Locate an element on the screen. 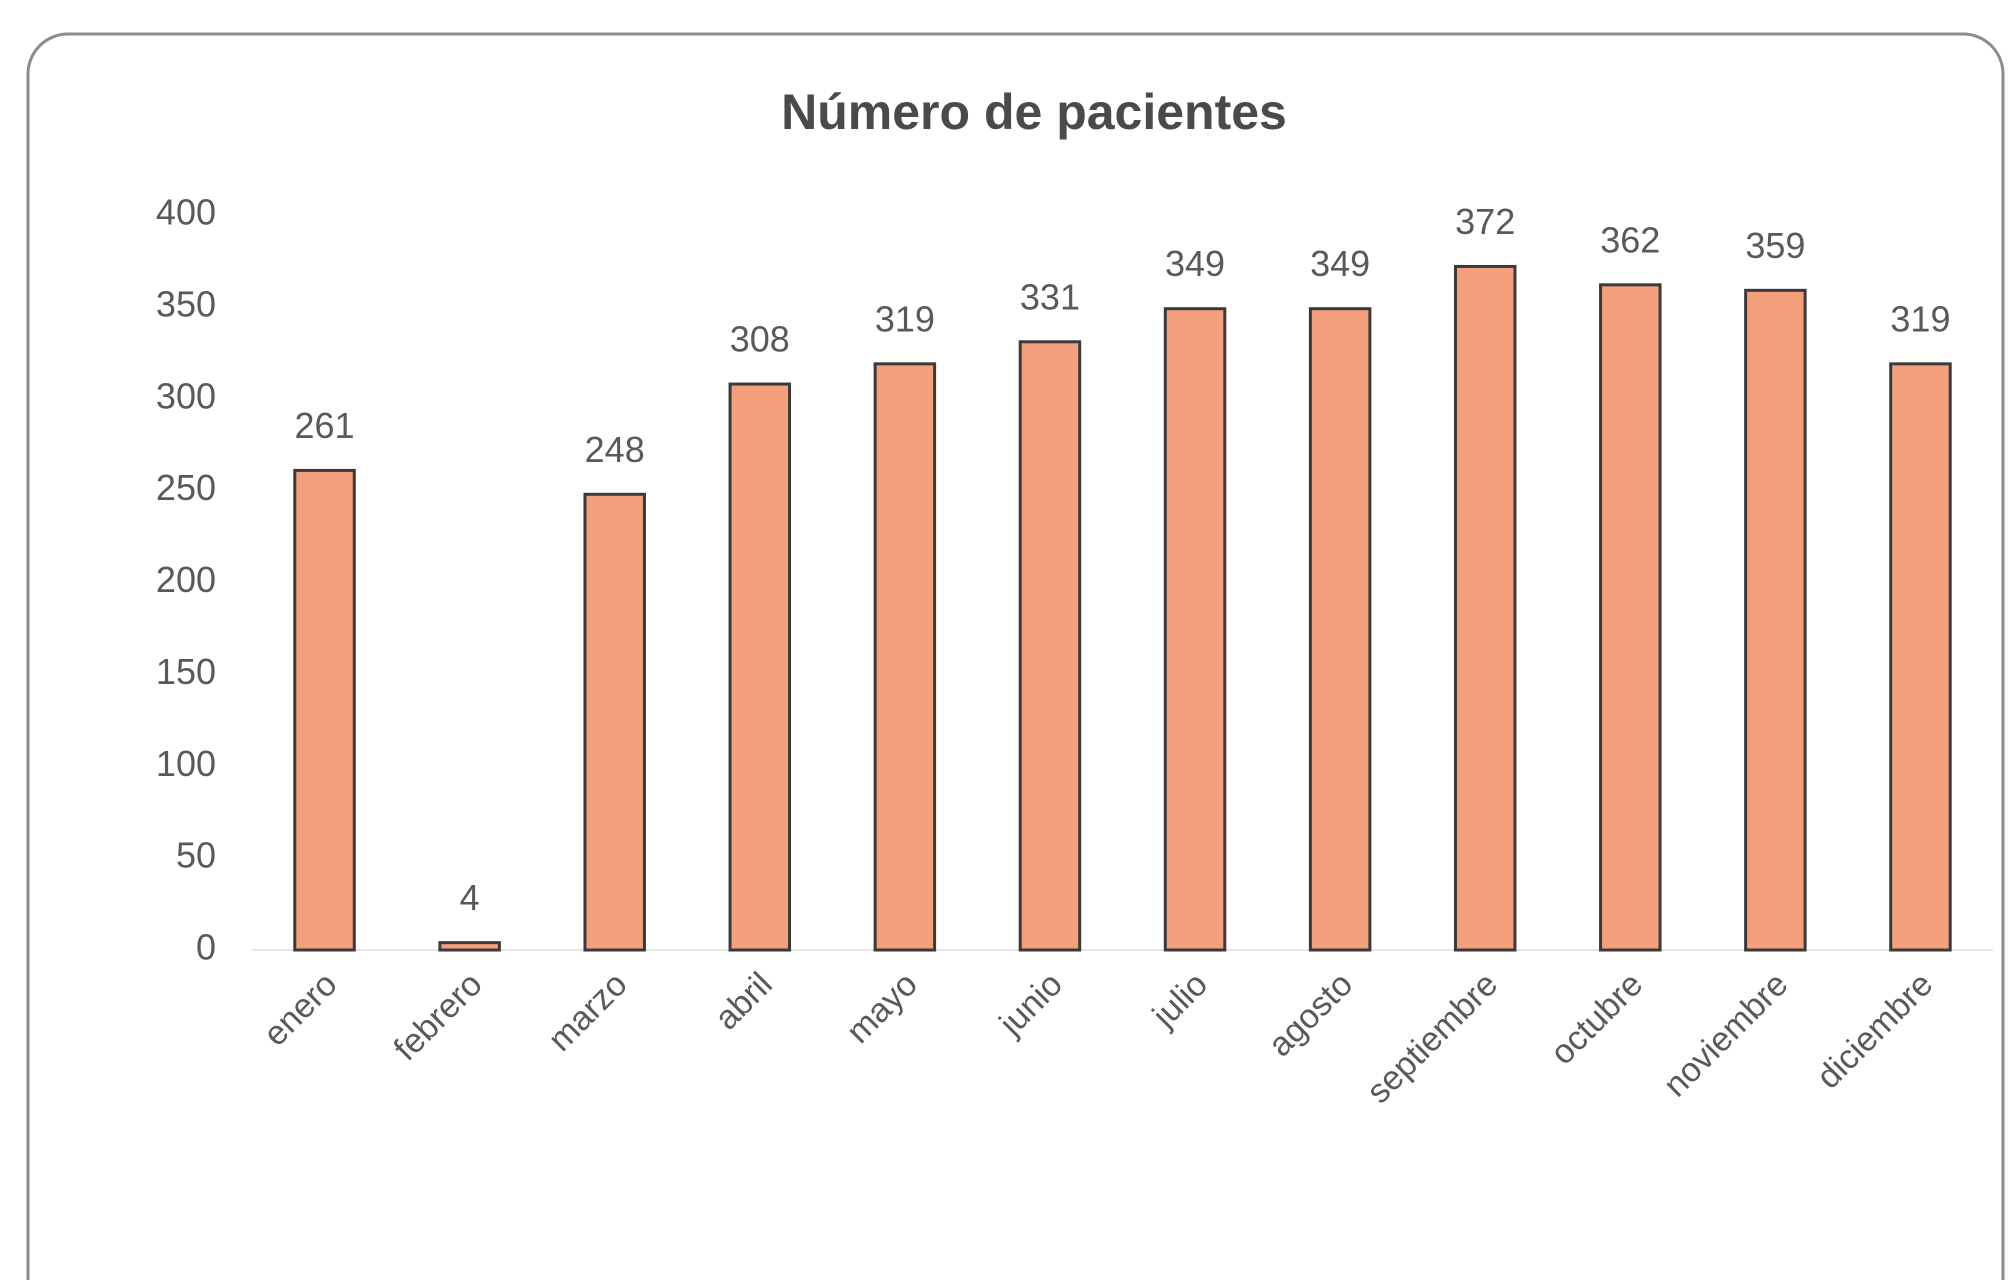 The image size is (2008, 1280). data-label: 248 is located at coordinates (615, 449).